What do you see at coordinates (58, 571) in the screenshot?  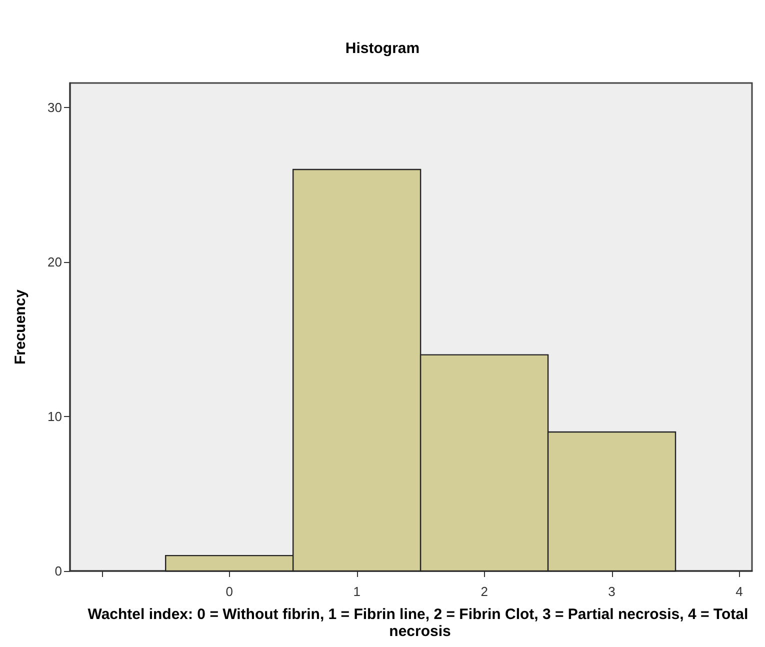 I see `y-tick-label: 0` at bounding box center [58, 571].